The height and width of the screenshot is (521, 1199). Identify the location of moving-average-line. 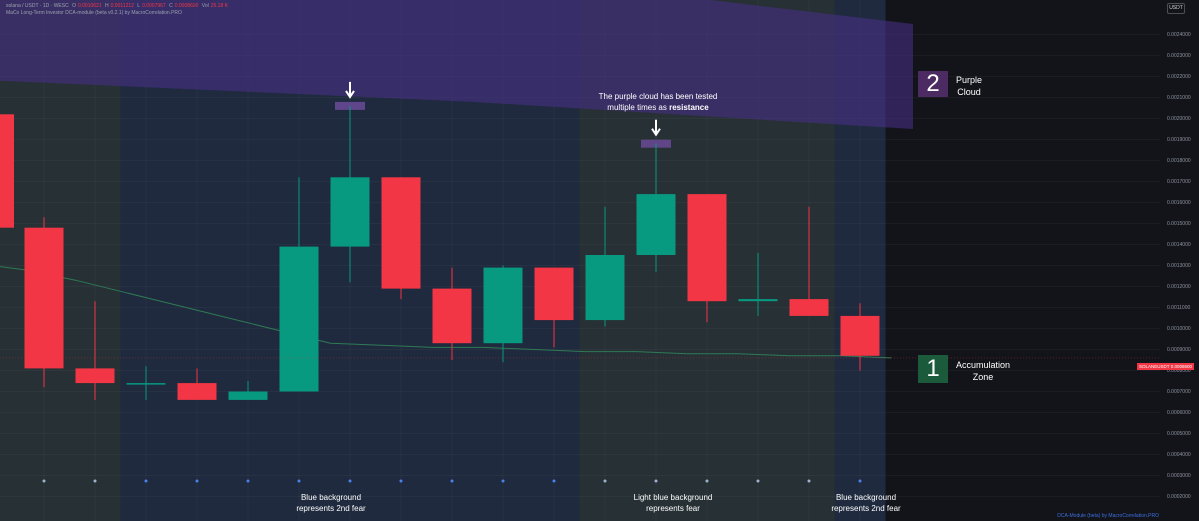
(446, 312).